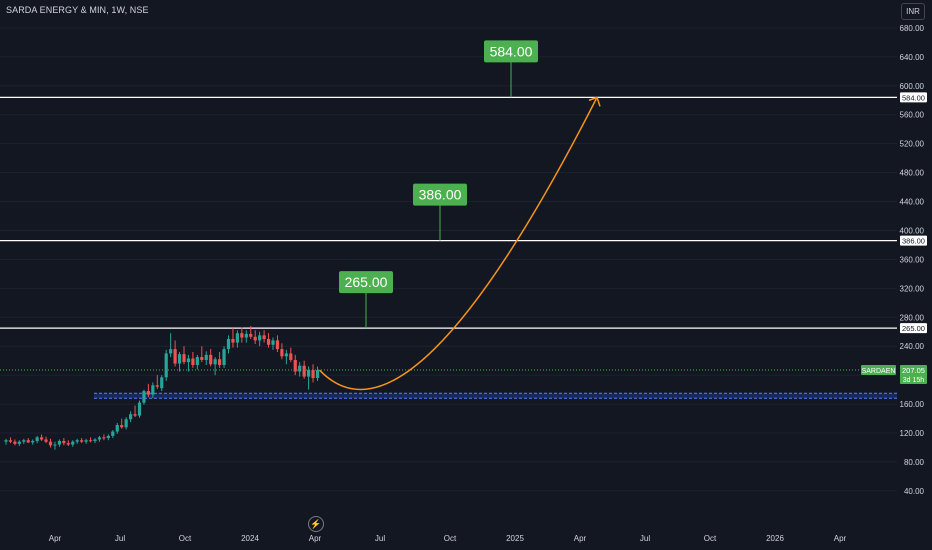 The width and height of the screenshot is (932, 550). I want to click on time-tick-label: Apr, so click(55, 538).